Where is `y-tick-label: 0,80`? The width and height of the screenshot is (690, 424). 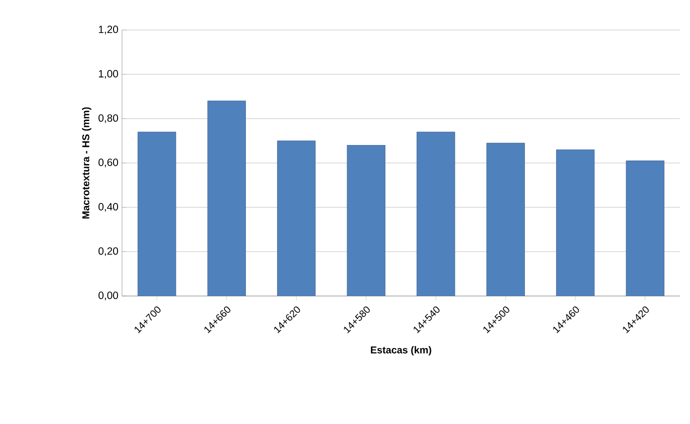 y-tick-label: 0,80 is located at coordinates (108, 118).